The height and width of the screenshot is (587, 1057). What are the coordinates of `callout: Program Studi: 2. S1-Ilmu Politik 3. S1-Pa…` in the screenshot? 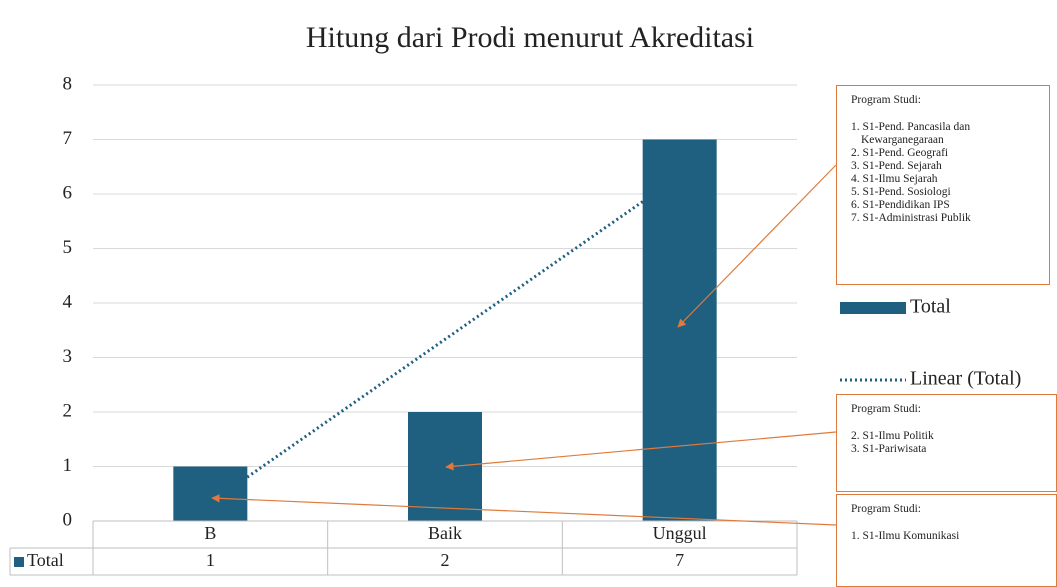 It's located at (946, 443).